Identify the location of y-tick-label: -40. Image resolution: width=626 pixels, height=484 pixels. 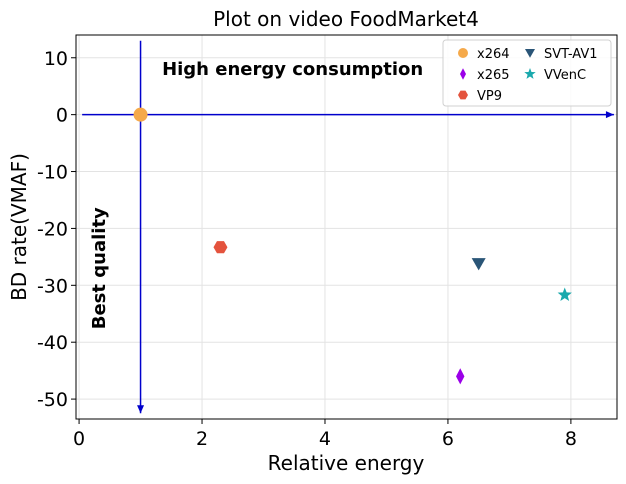
(52, 343).